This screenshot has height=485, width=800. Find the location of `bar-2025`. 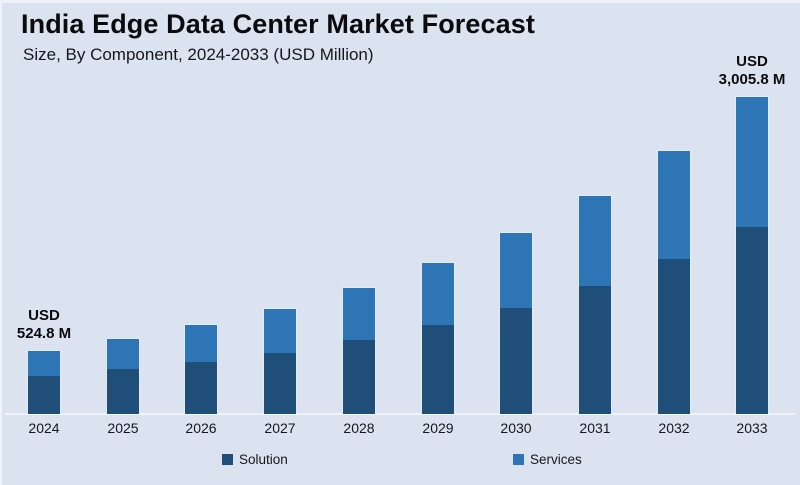

bar-2025 is located at coordinates (123, 376).